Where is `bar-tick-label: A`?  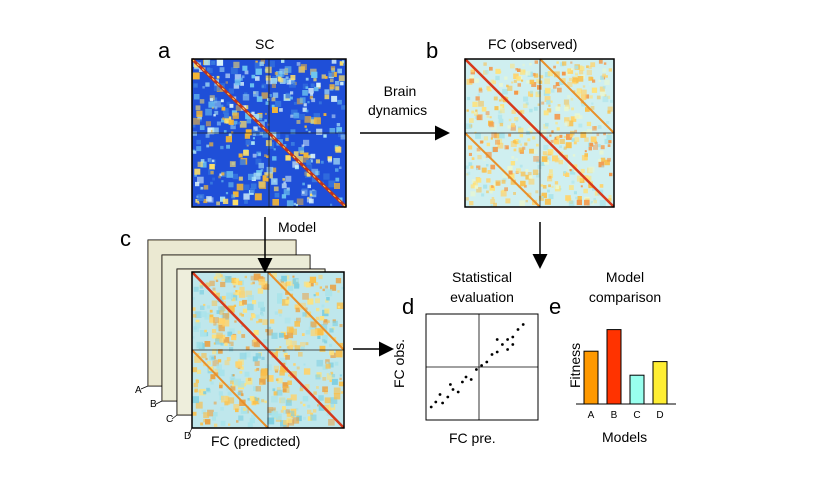 bar-tick-label: A is located at coordinates (591, 415).